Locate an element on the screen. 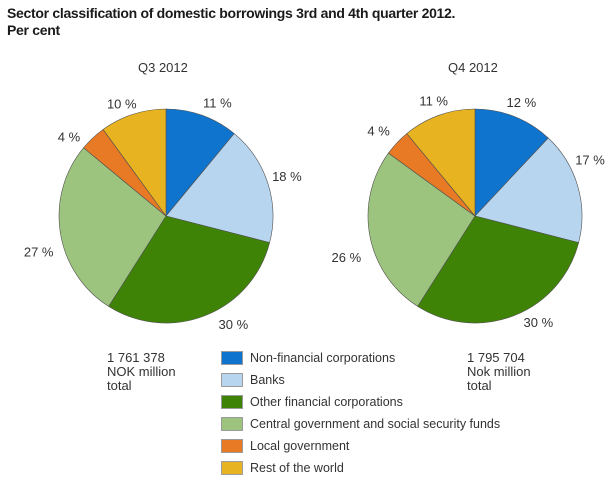  pie-title-q4: Q4 2012 is located at coordinates (473, 67).